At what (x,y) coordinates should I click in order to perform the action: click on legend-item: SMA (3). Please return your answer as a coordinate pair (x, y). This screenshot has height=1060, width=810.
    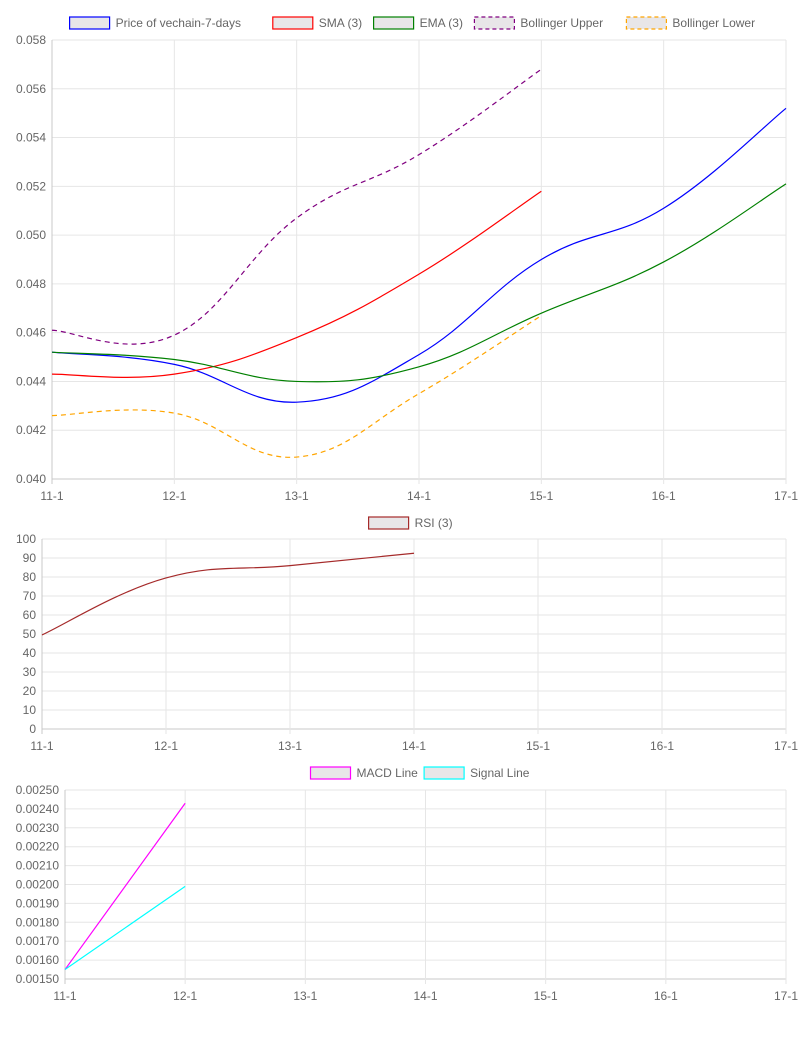
    Looking at the image, I should click on (317, 23).